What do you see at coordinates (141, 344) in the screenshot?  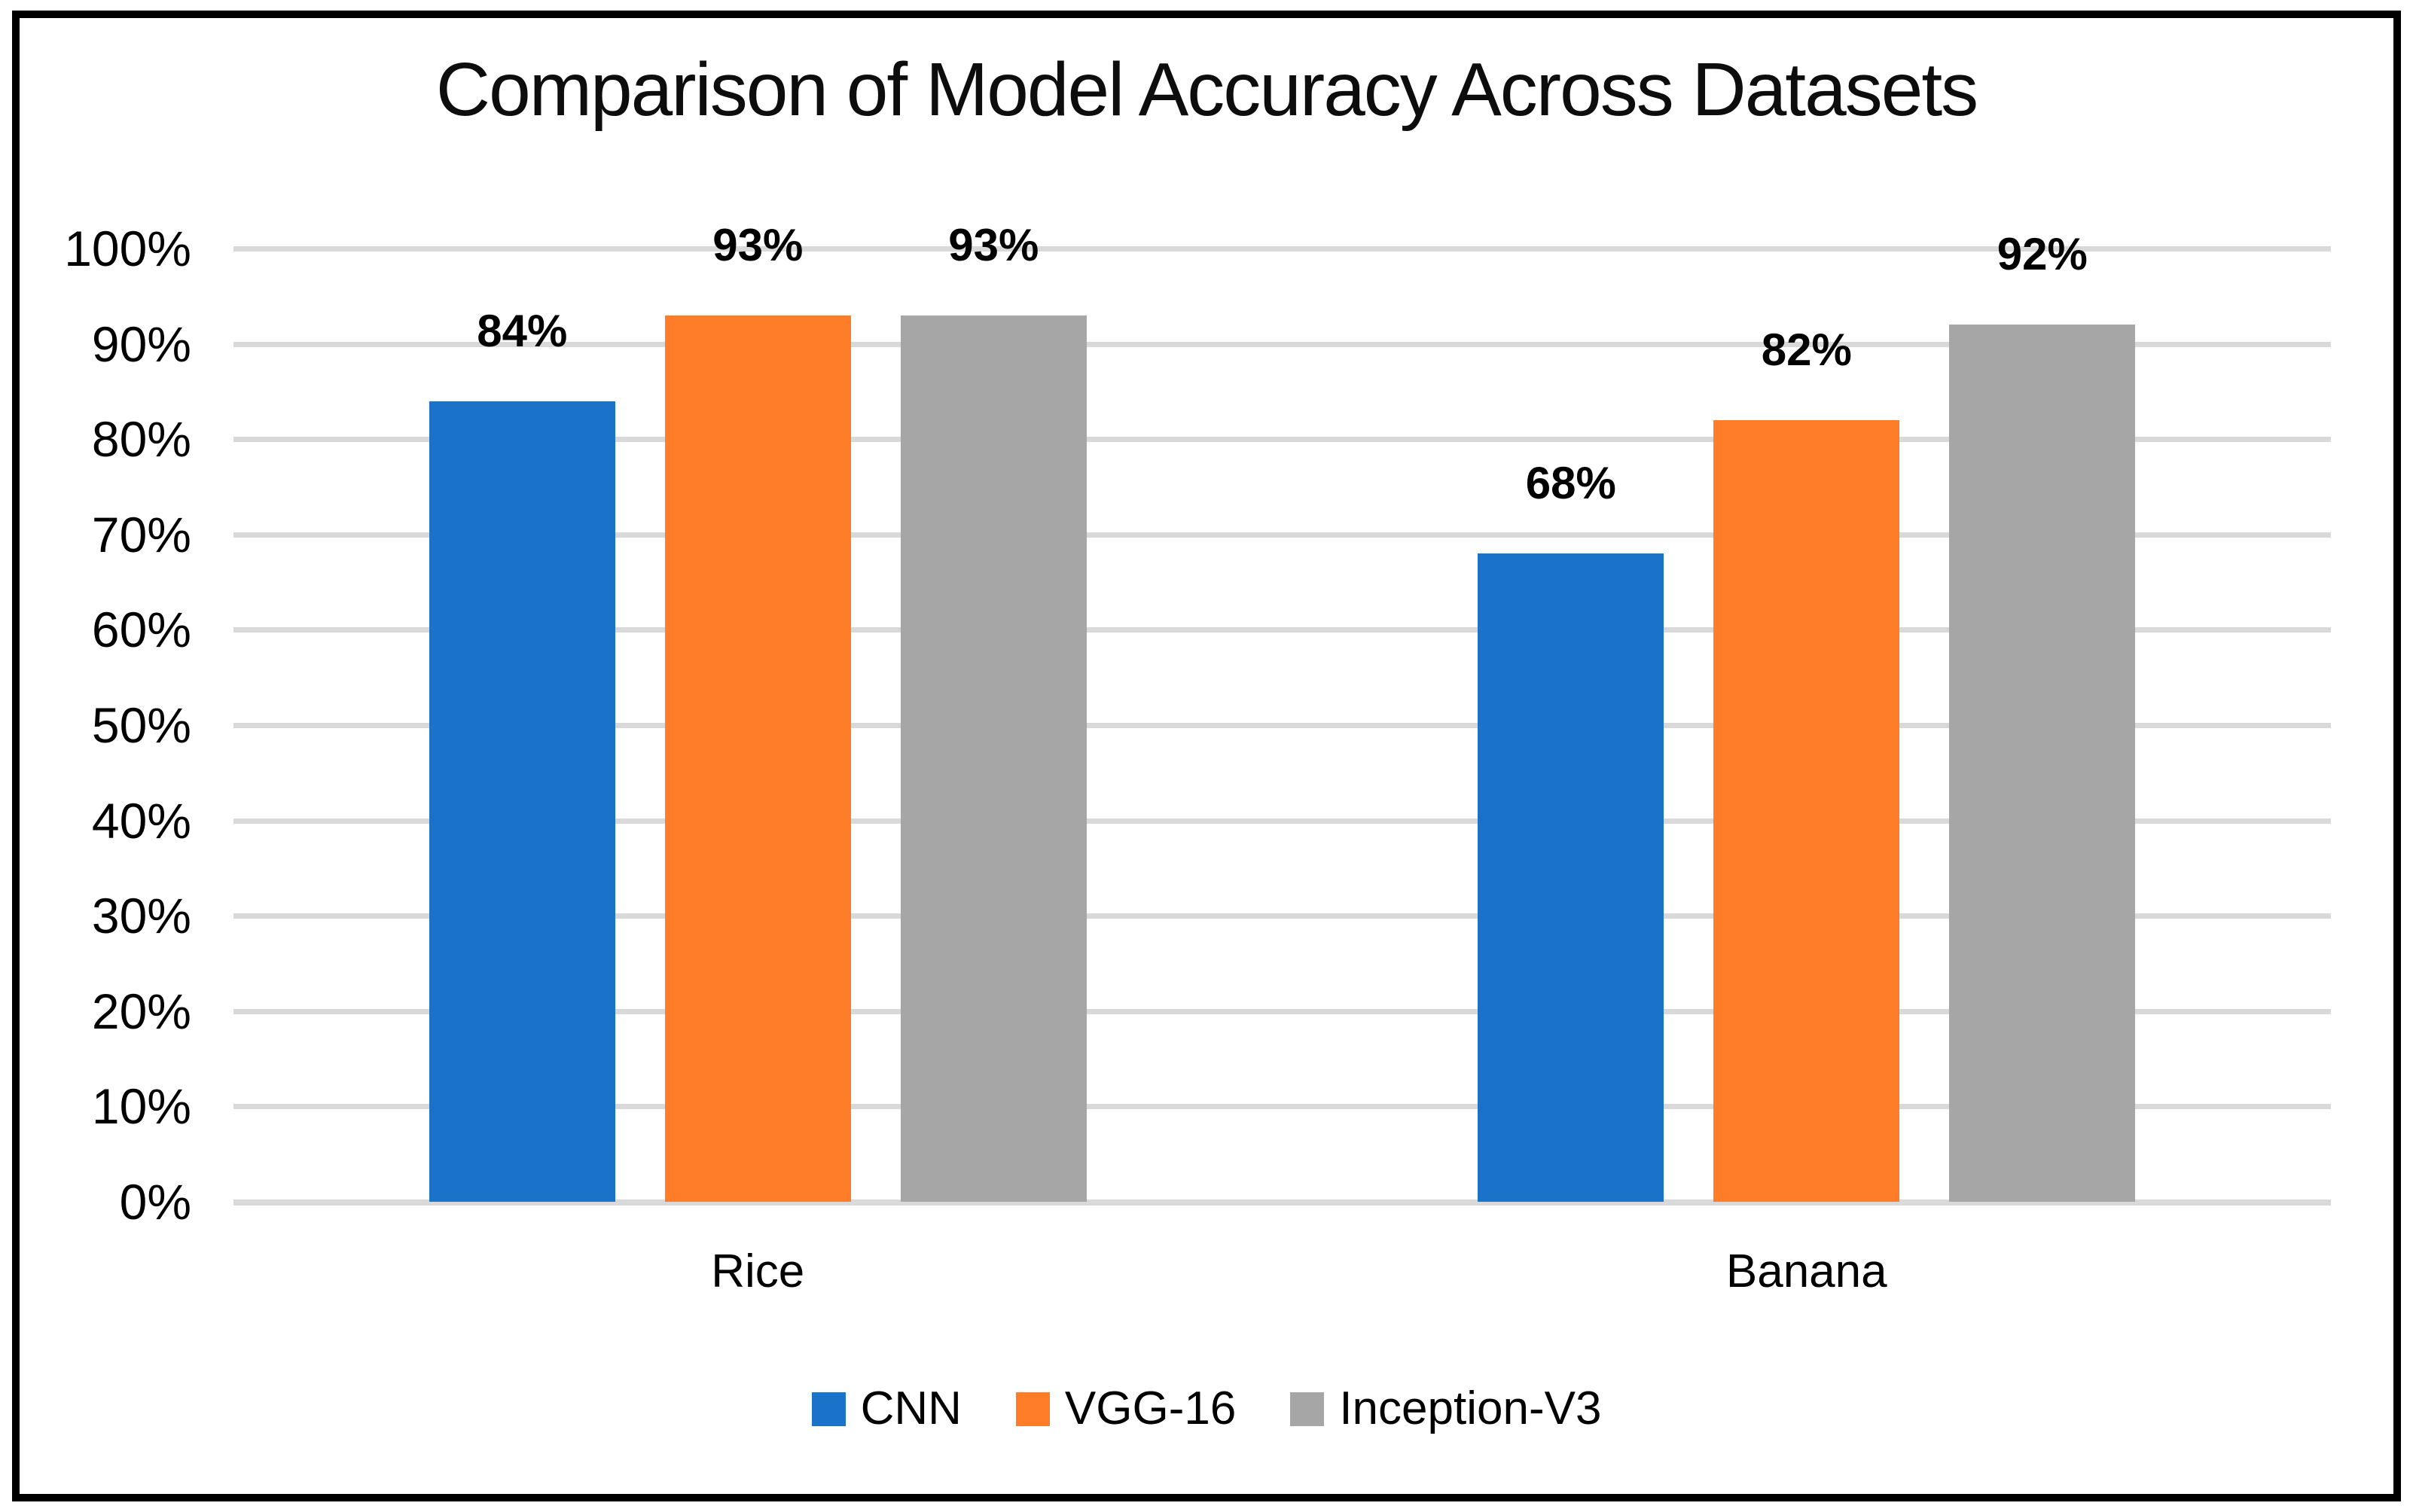 I see `y-tick-label: 90%` at bounding box center [141, 344].